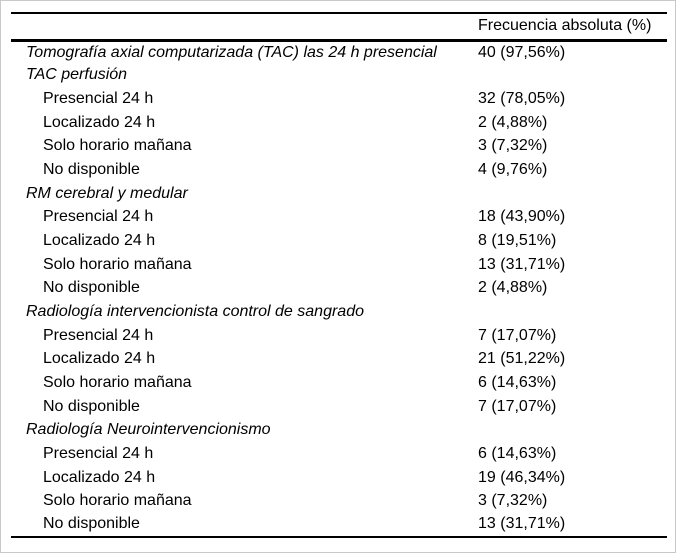  What do you see at coordinates (339, 194) in the screenshot?
I see `table-row-category: RM cerebral y medular` at bounding box center [339, 194].